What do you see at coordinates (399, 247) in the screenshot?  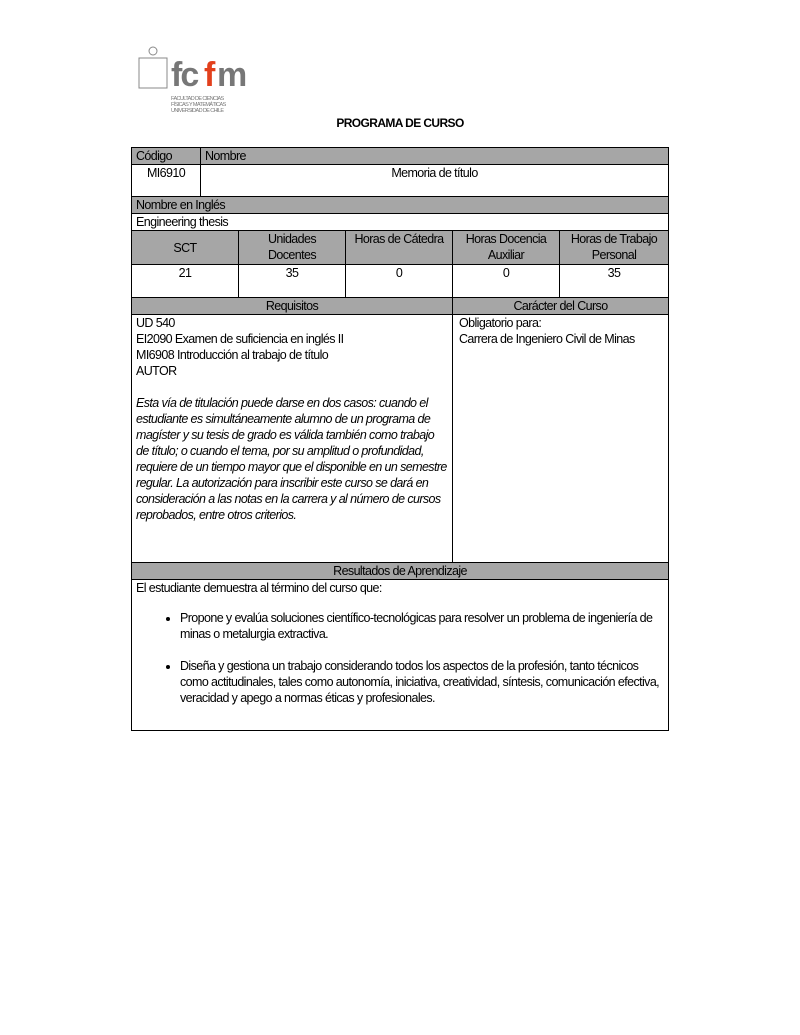 I see `col-header: Horas de Cátedra` at bounding box center [399, 247].